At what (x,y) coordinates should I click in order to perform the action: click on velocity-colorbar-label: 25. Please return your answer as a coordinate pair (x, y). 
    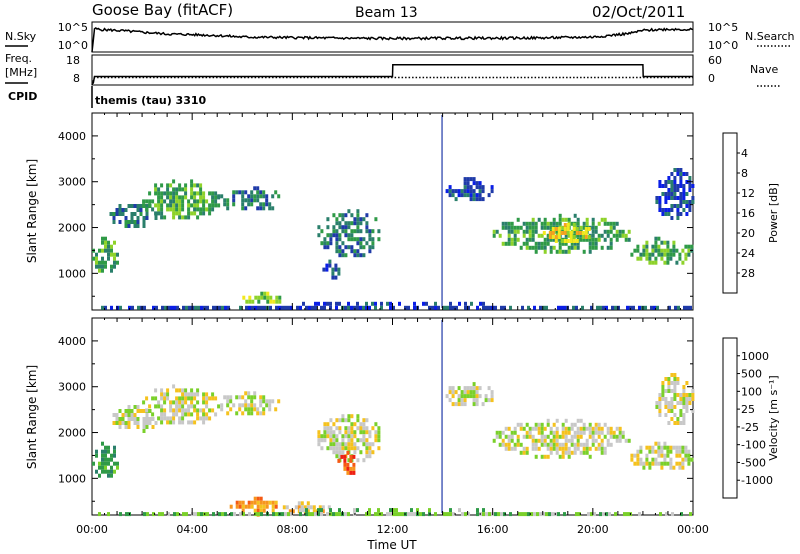
    Looking at the image, I should click on (748, 409).